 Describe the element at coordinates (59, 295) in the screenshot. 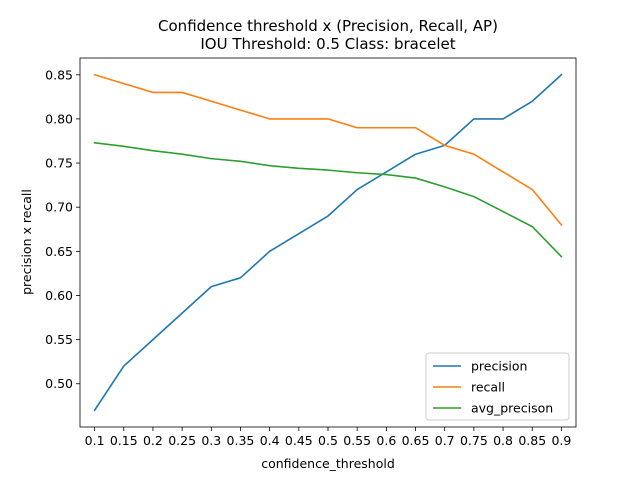

I see `y-tick-label: 0.60` at that location.